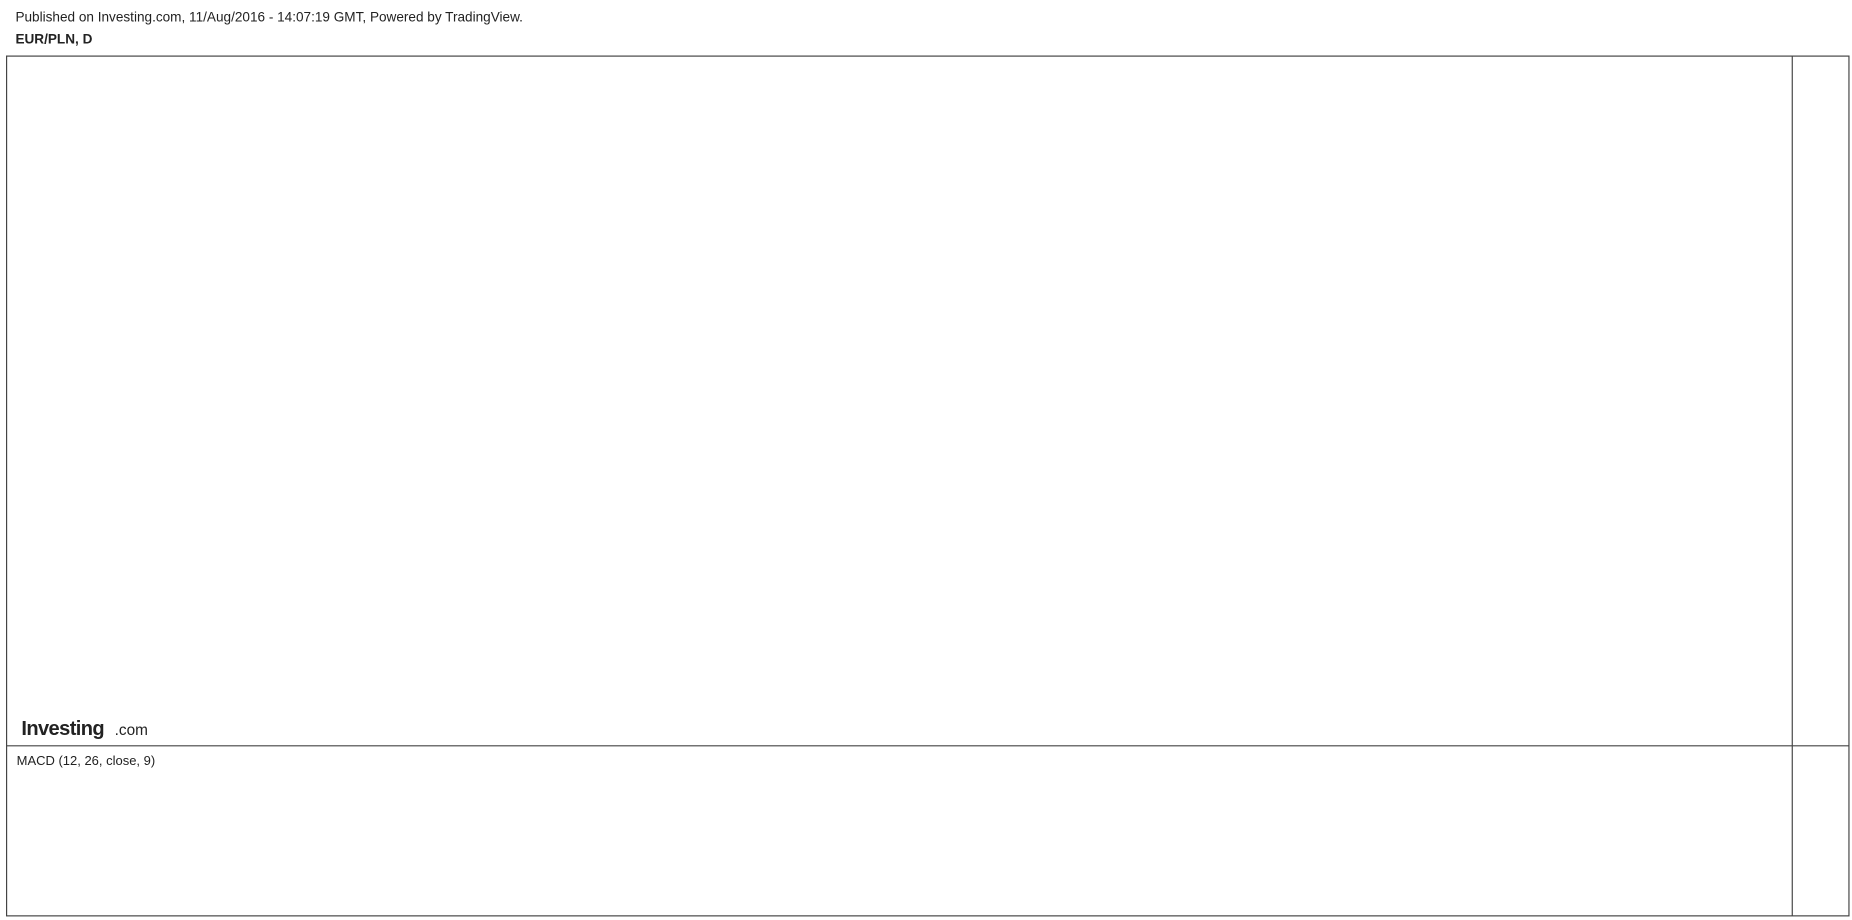 Image resolution: width=1852 pixels, height=920 pixels. Describe the element at coordinates (86, 760) in the screenshot. I see `macd-legend: MACD (12, 26, close, 9)` at that location.